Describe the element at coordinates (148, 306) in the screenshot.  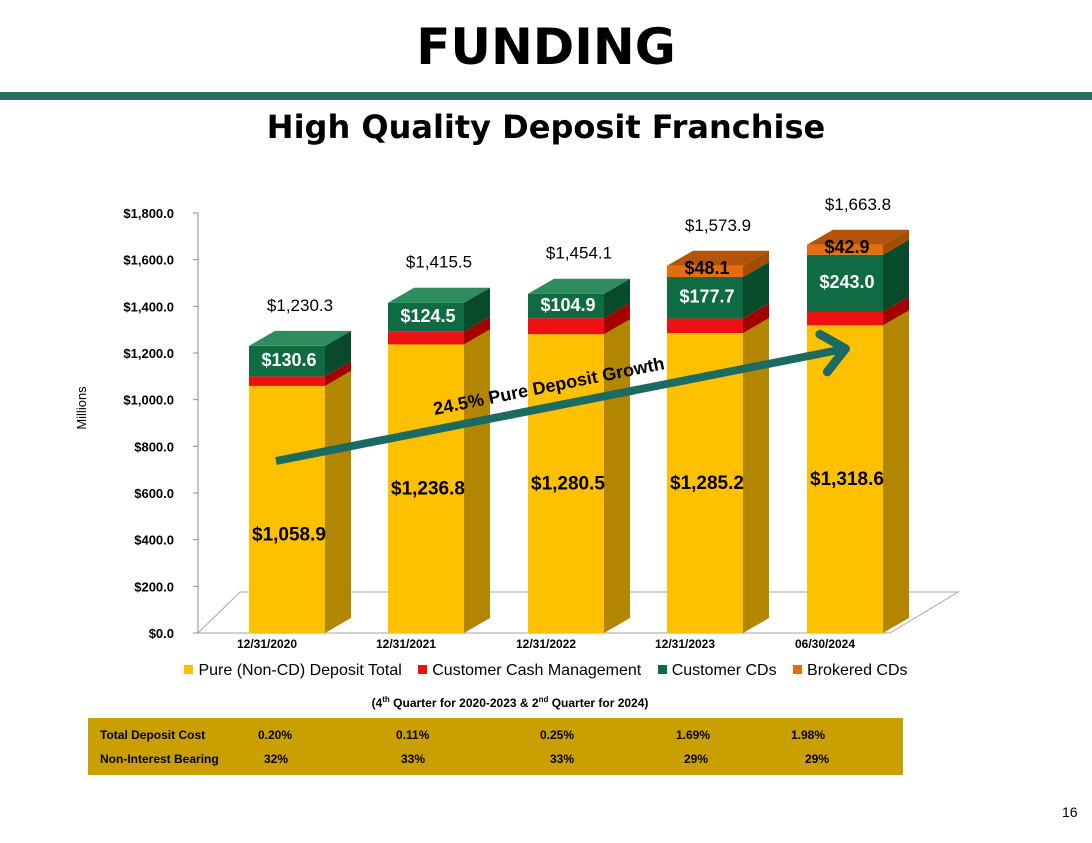
I see `y-tick-label: $1,400.0` at that location.